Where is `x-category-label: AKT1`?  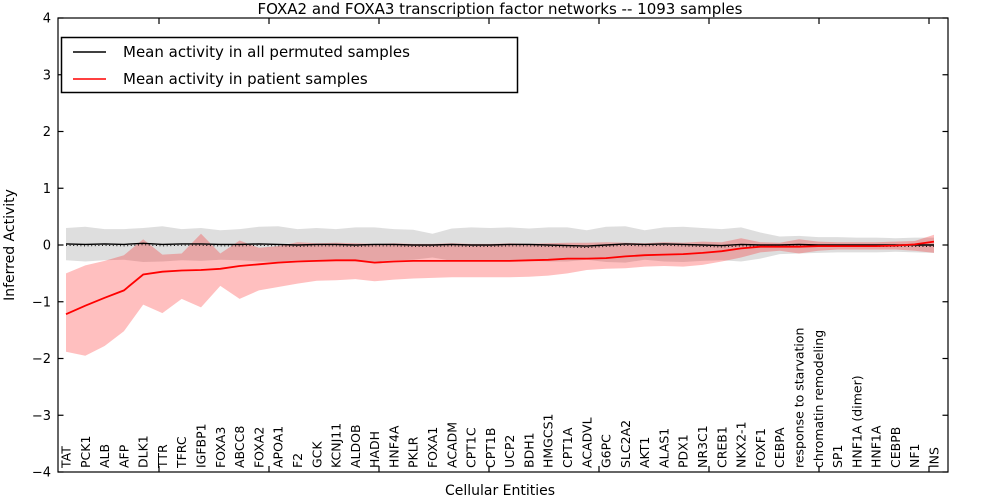
x-category-label: AKT1 is located at coordinates (644, 452).